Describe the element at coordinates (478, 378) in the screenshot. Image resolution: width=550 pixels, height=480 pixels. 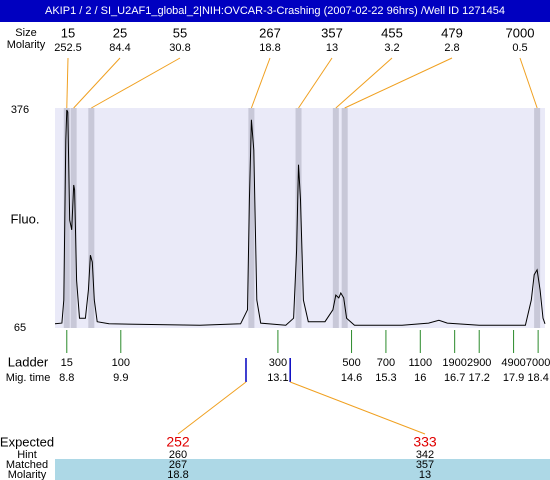
I see `ladder-time: 17.2` at that location.